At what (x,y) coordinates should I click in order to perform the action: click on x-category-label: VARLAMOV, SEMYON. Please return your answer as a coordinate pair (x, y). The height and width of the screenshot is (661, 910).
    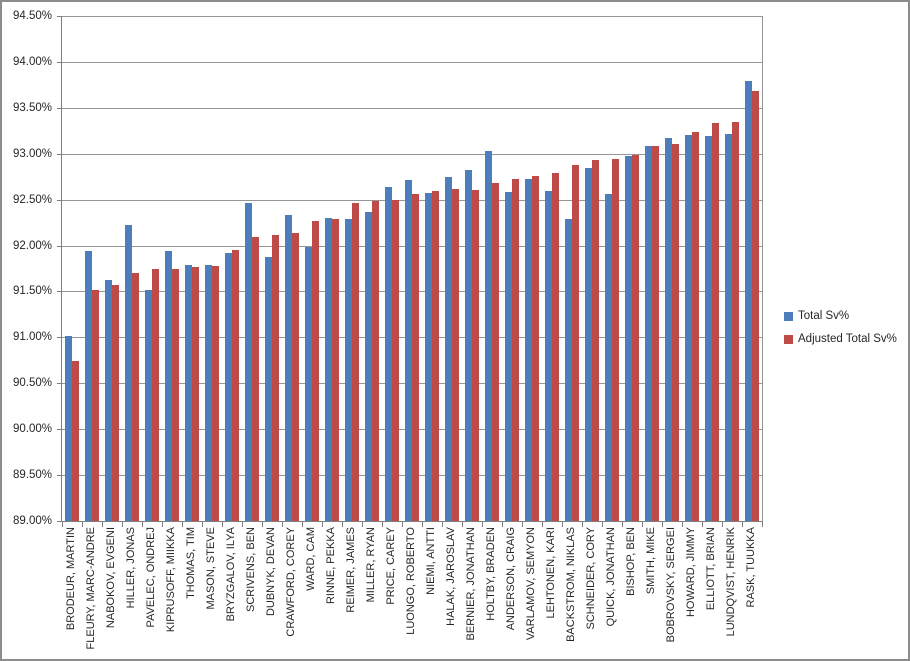
    Looking at the image, I should click on (531, 584).